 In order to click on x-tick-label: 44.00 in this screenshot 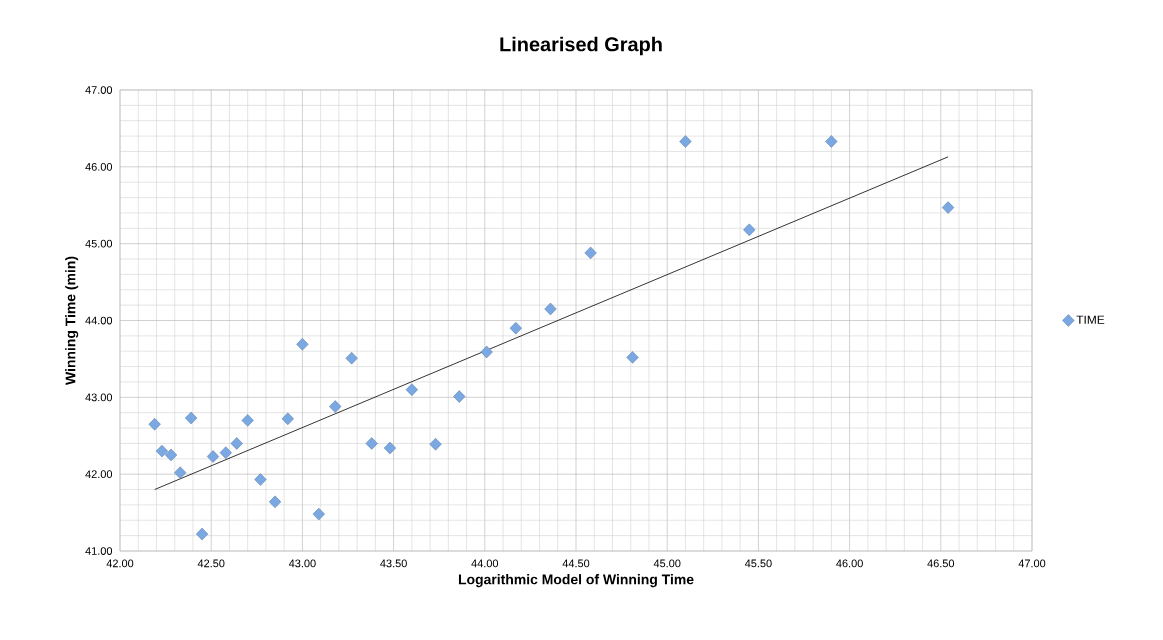, I will do `click(485, 563)`.